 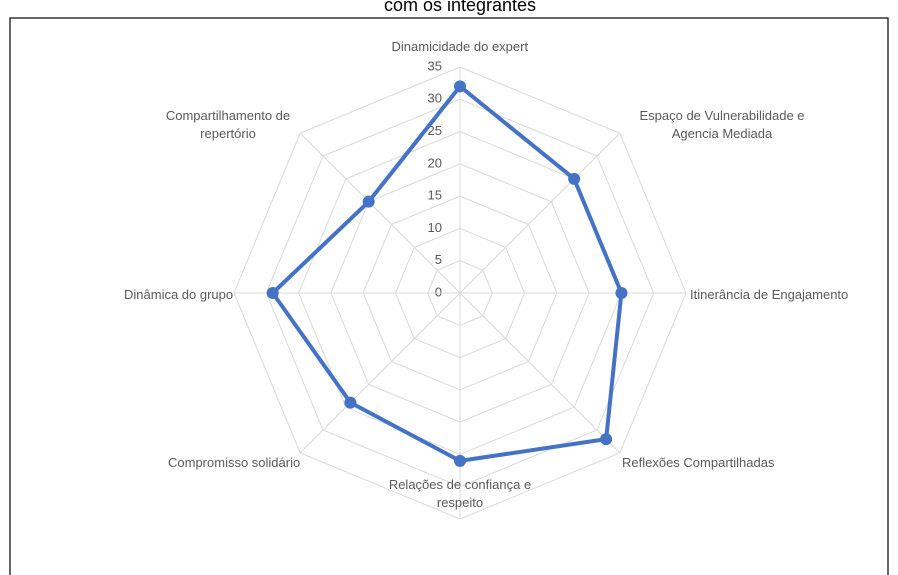 I want to click on category-label: Itinerância de Engajamento, so click(x=769, y=294).